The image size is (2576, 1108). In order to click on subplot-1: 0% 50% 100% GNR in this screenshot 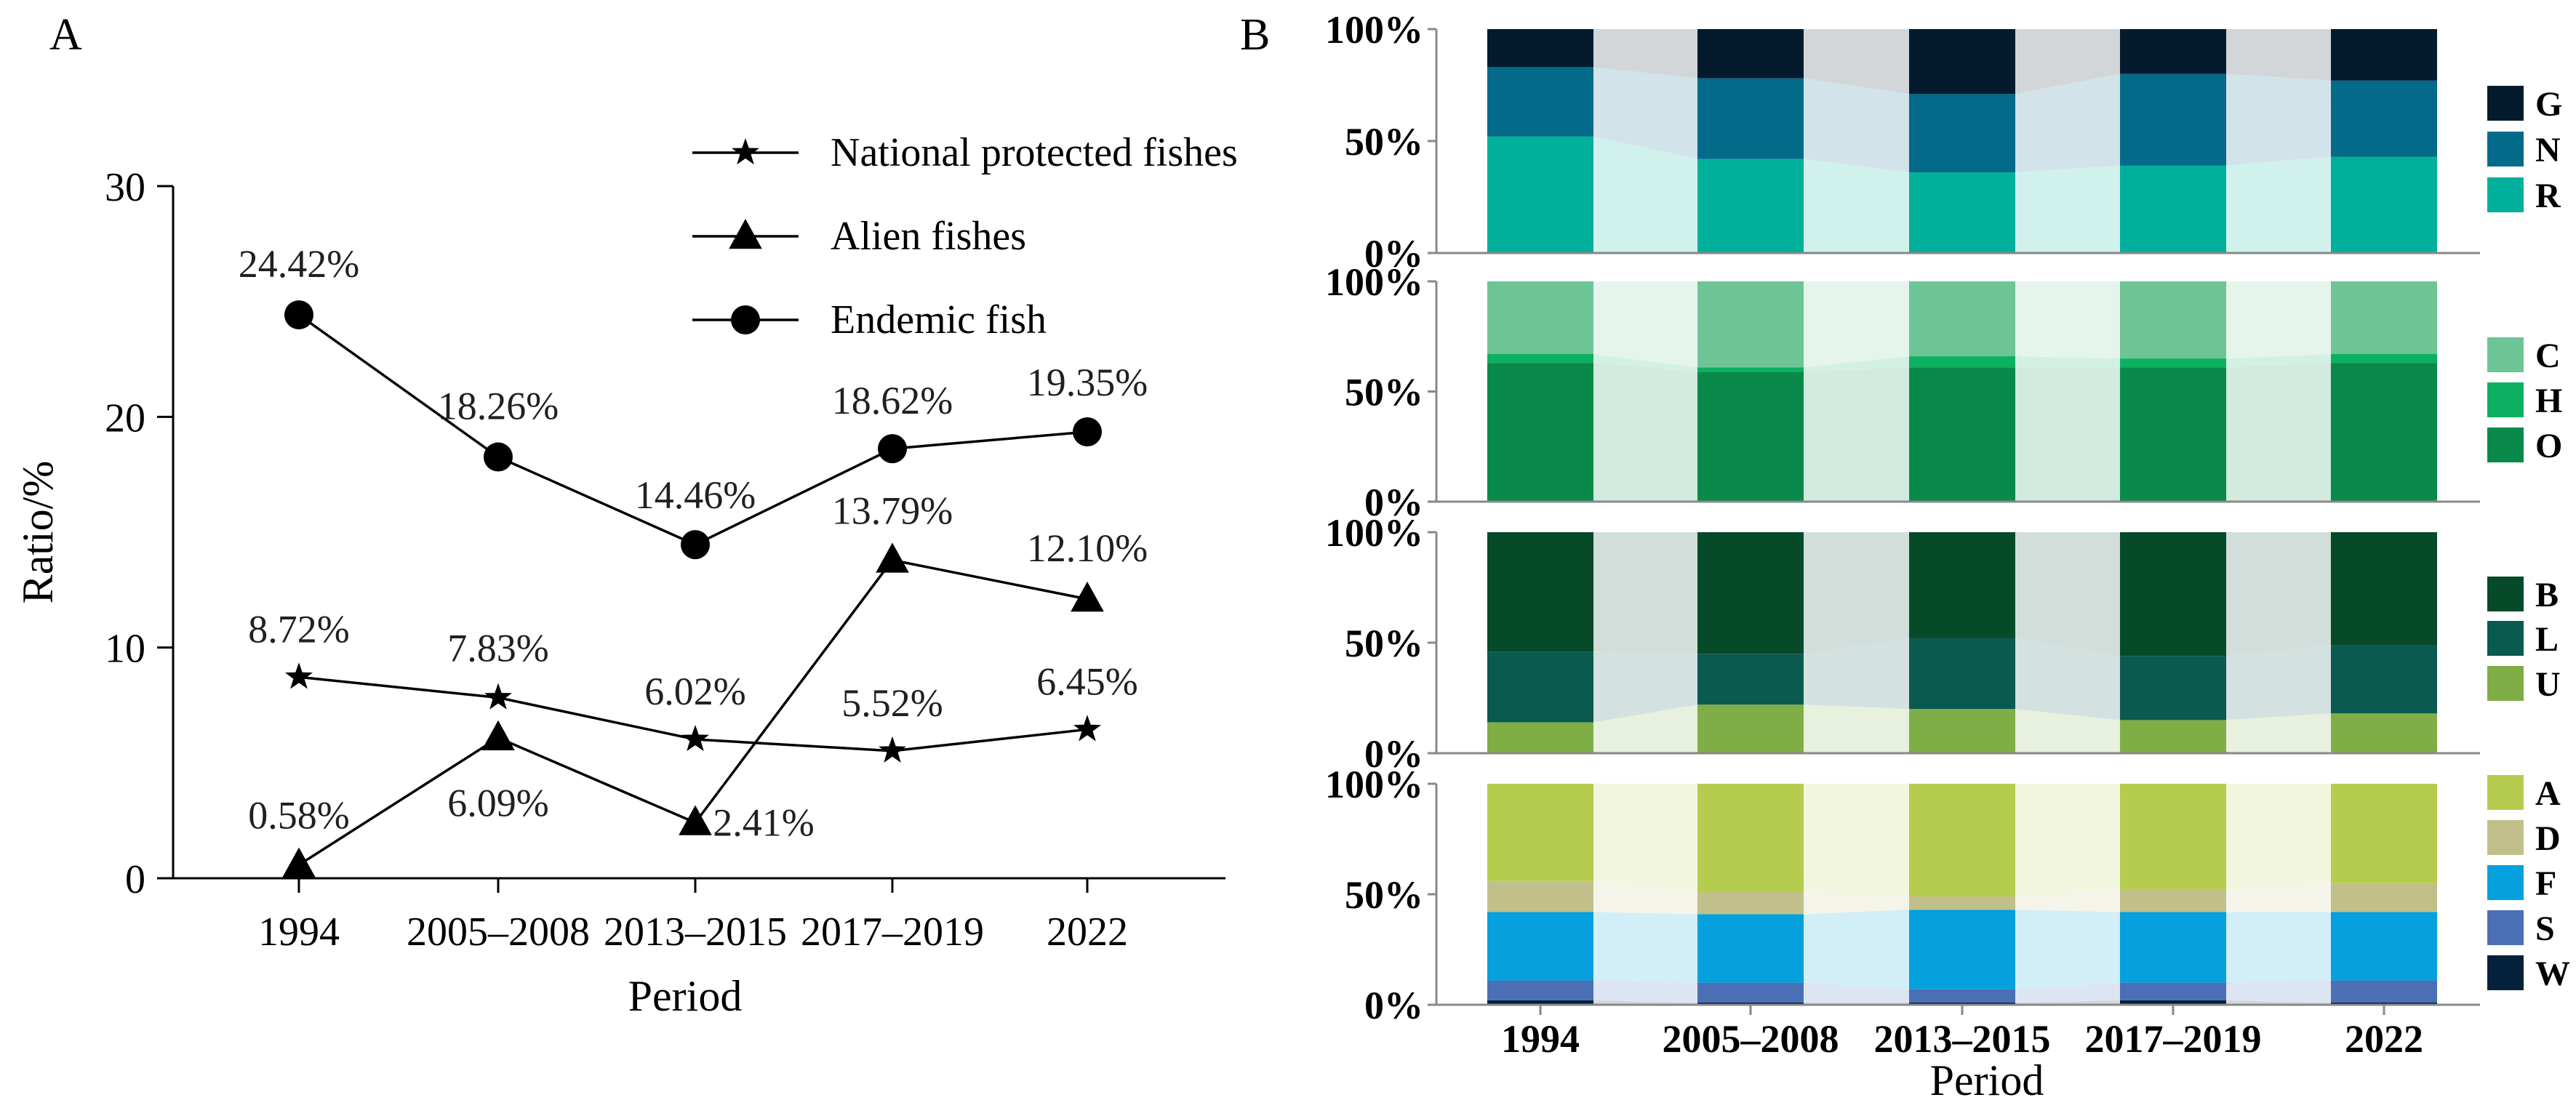, I will do `click(1943, 142)`.